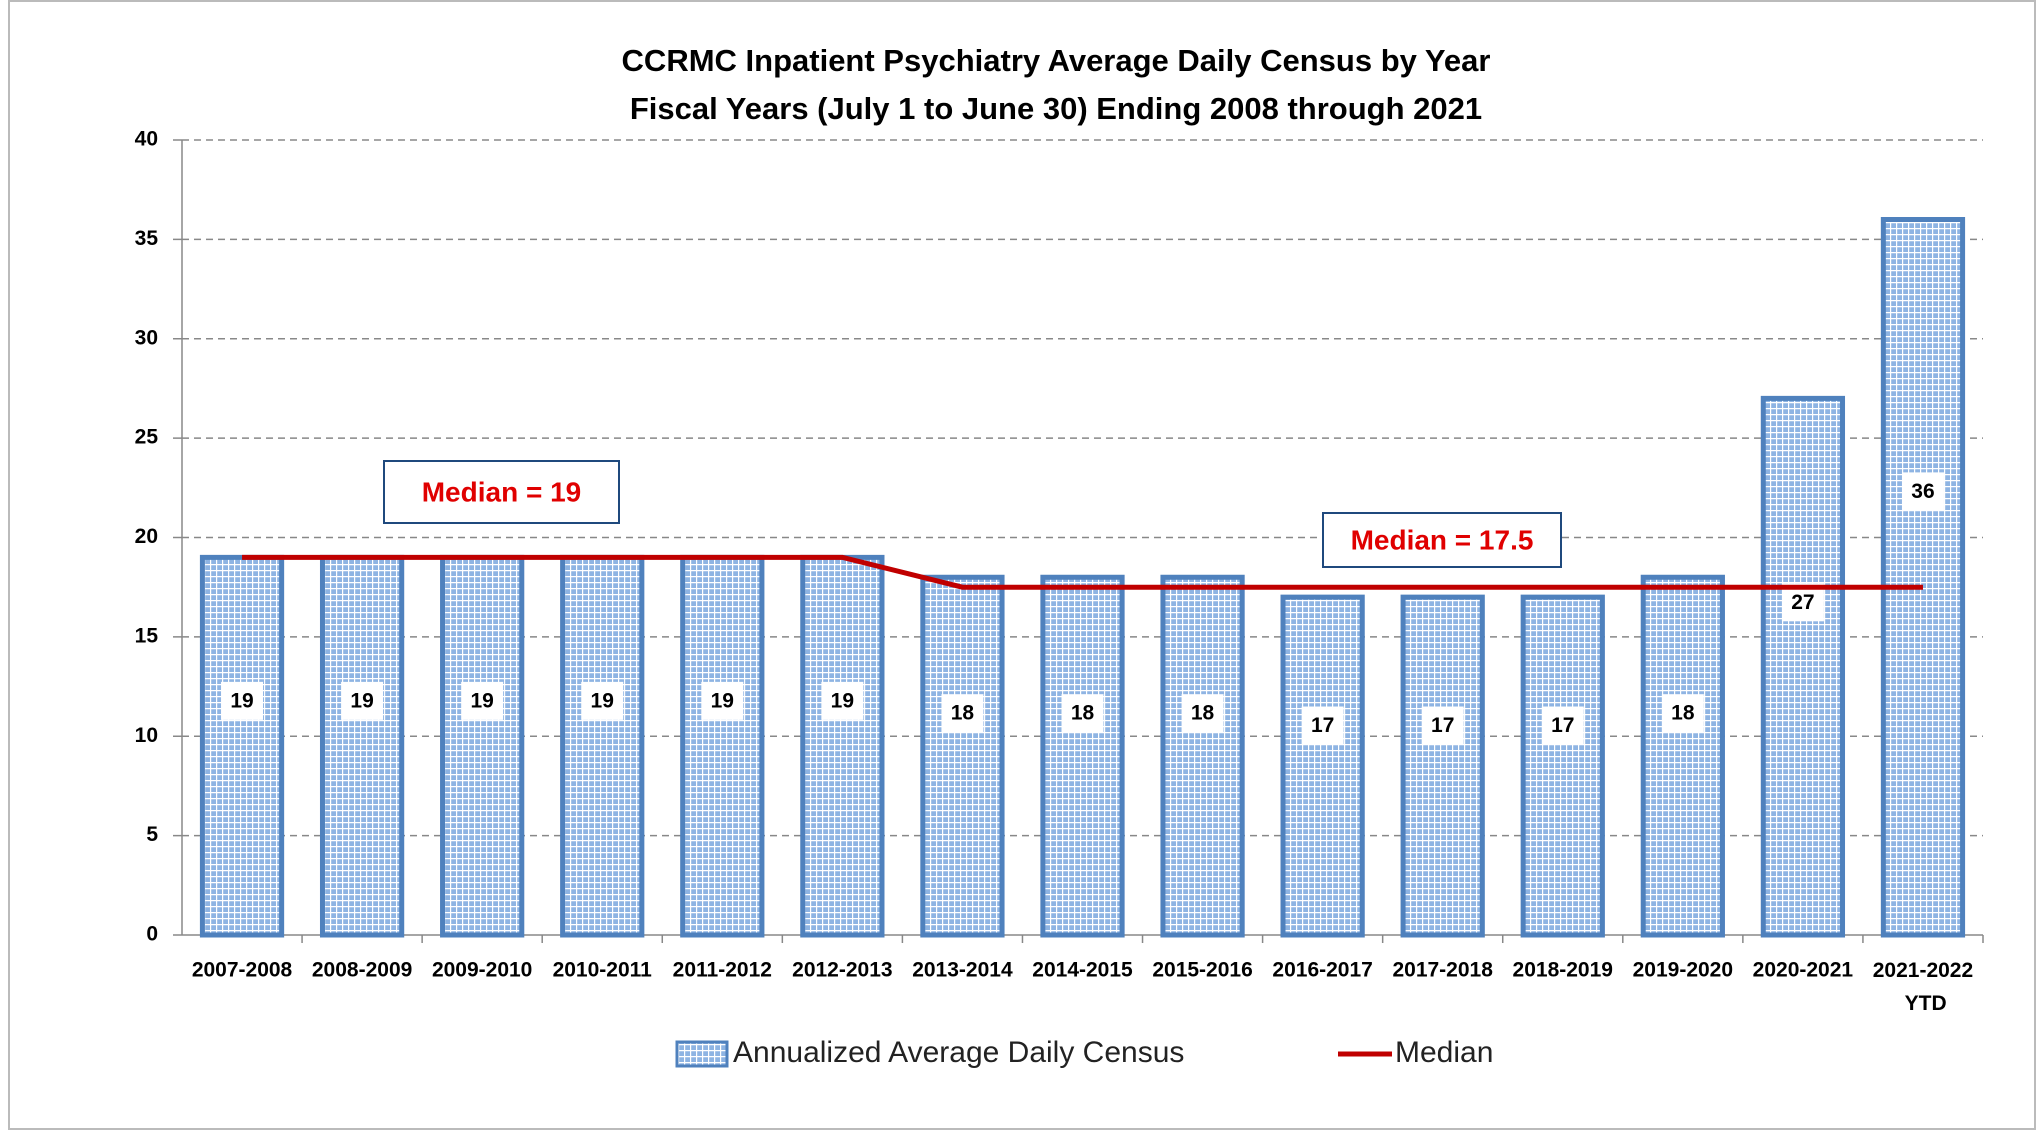 The width and height of the screenshot is (2036, 1130). What do you see at coordinates (1923, 987) in the screenshot?
I see `x-tick-label: 2021-2022 YTD` at bounding box center [1923, 987].